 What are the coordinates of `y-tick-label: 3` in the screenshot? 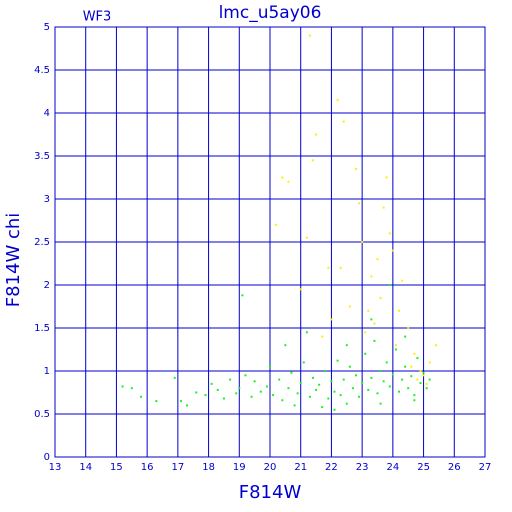 It's located at (47, 199).